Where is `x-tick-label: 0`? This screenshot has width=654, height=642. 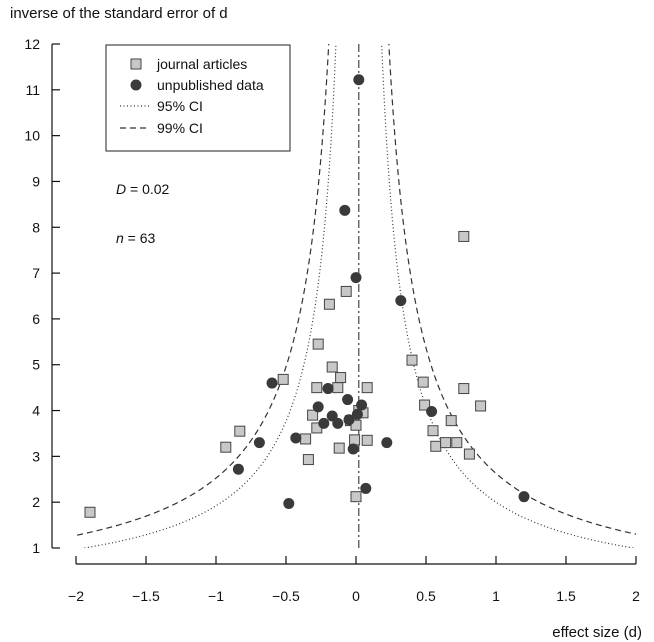 x-tick-label: 0 is located at coordinates (356, 596).